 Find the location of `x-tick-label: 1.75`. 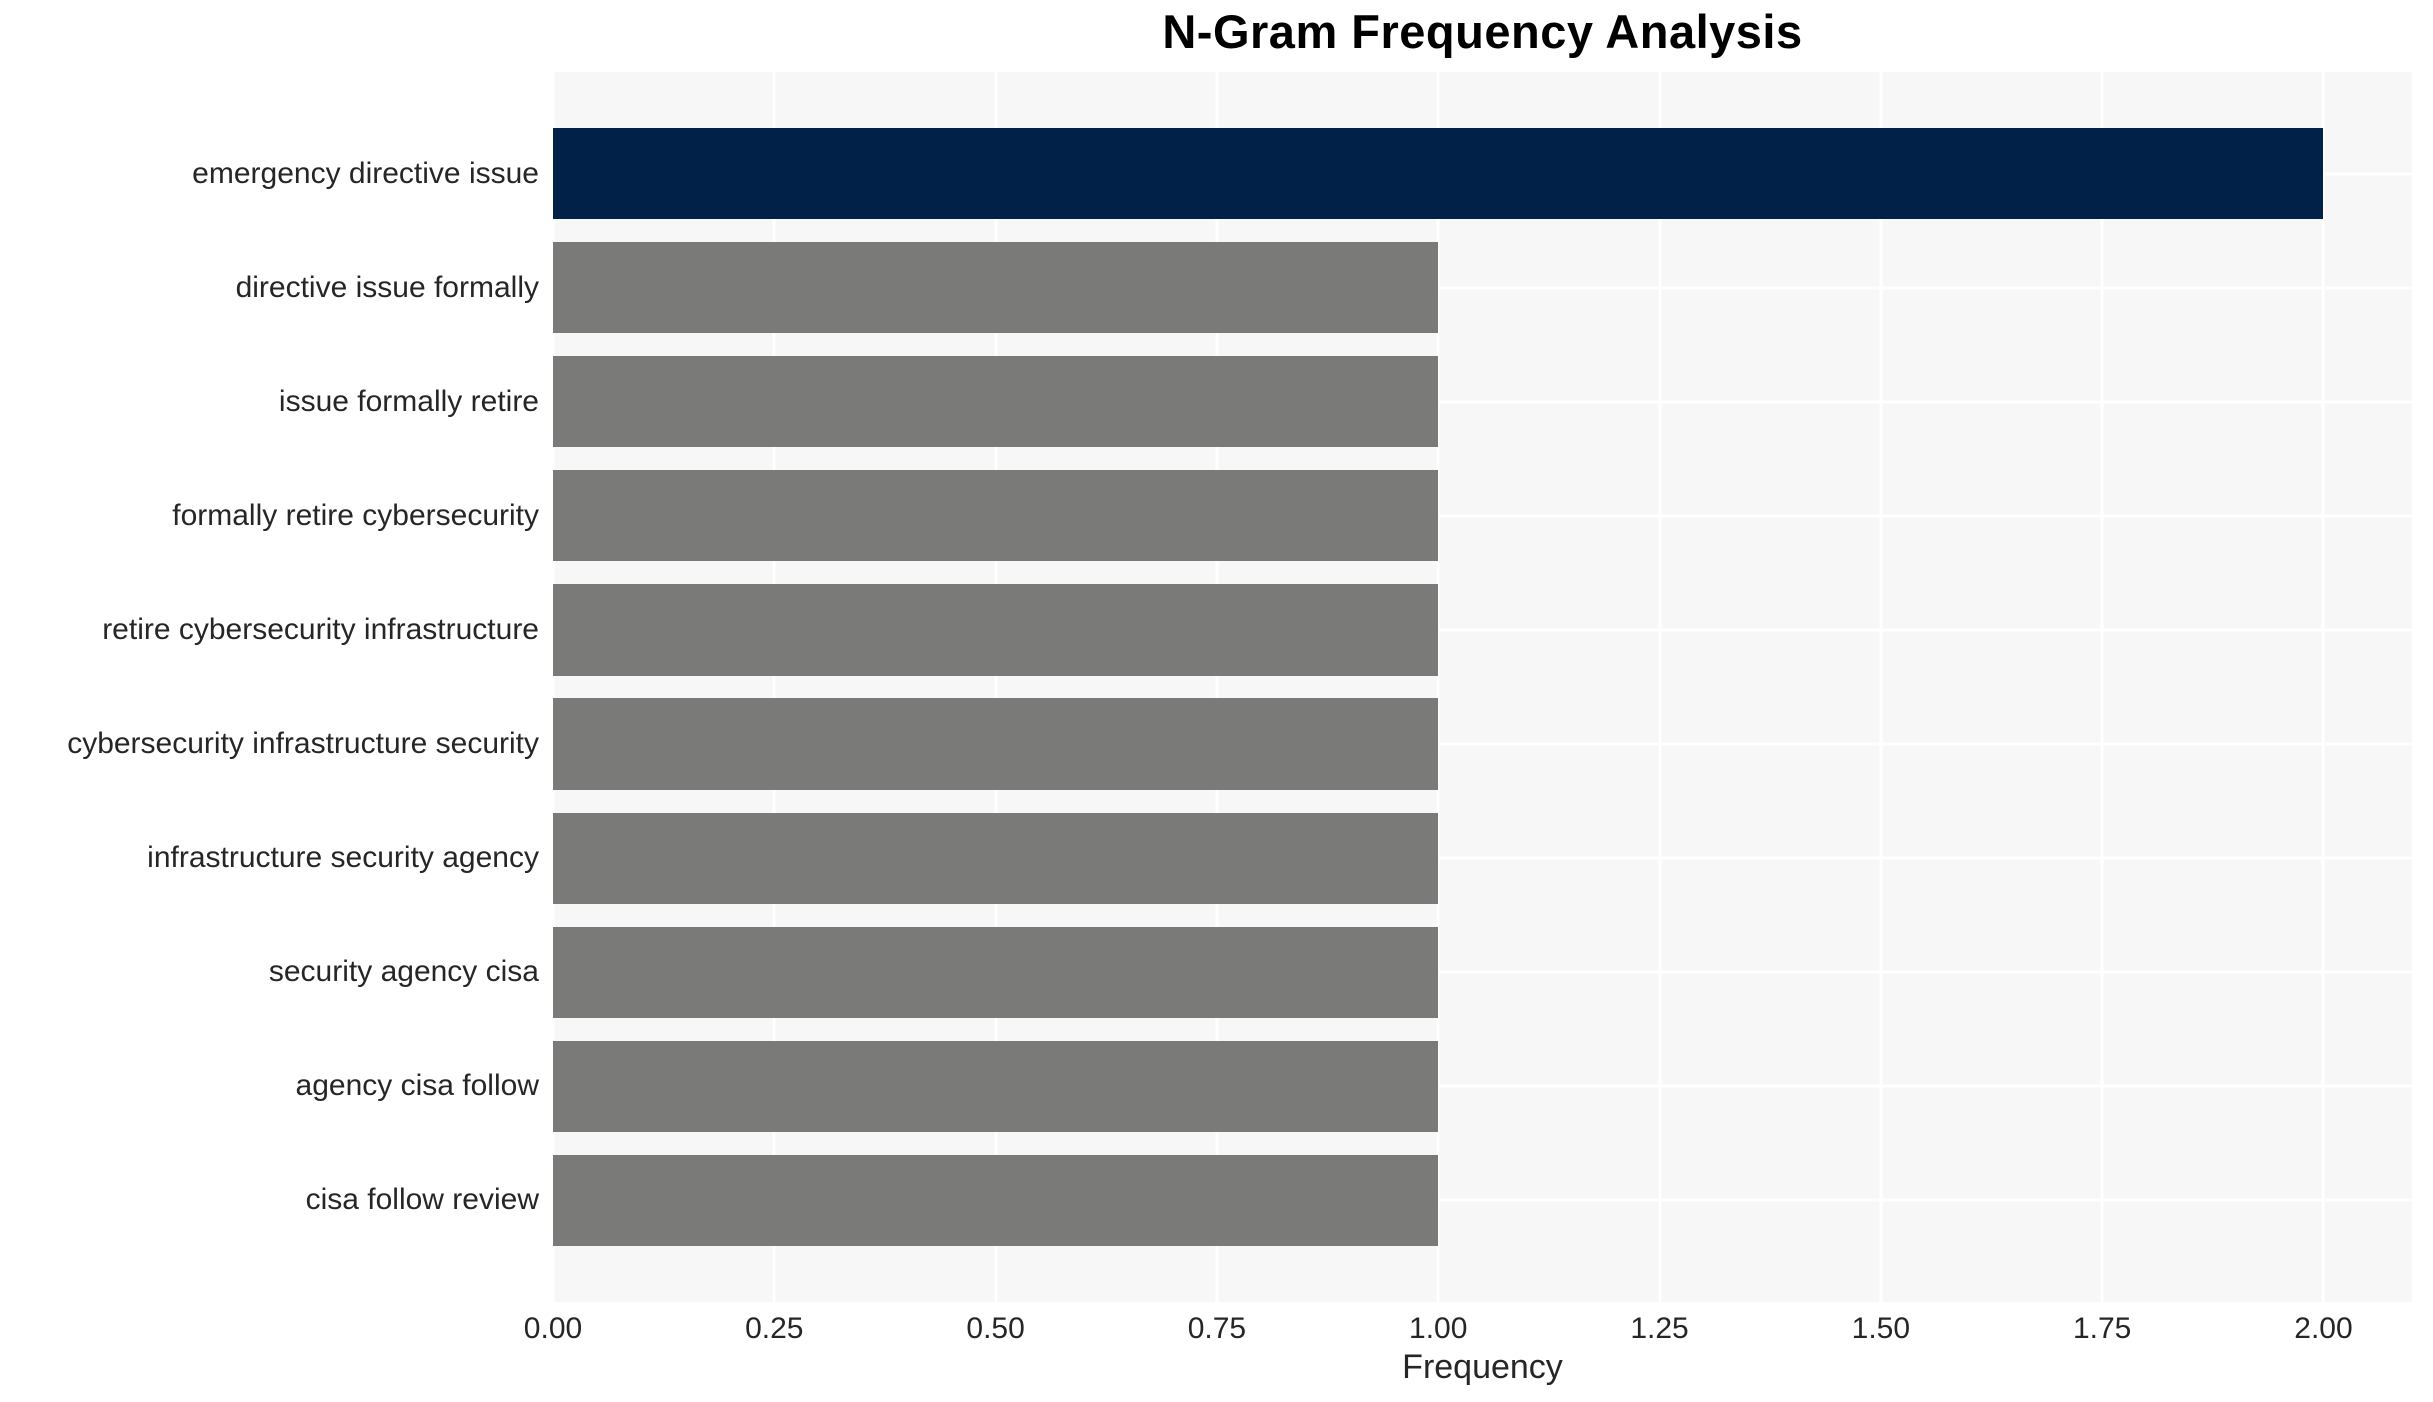

x-tick-label: 1.75 is located at coordinates (2102, 1328).